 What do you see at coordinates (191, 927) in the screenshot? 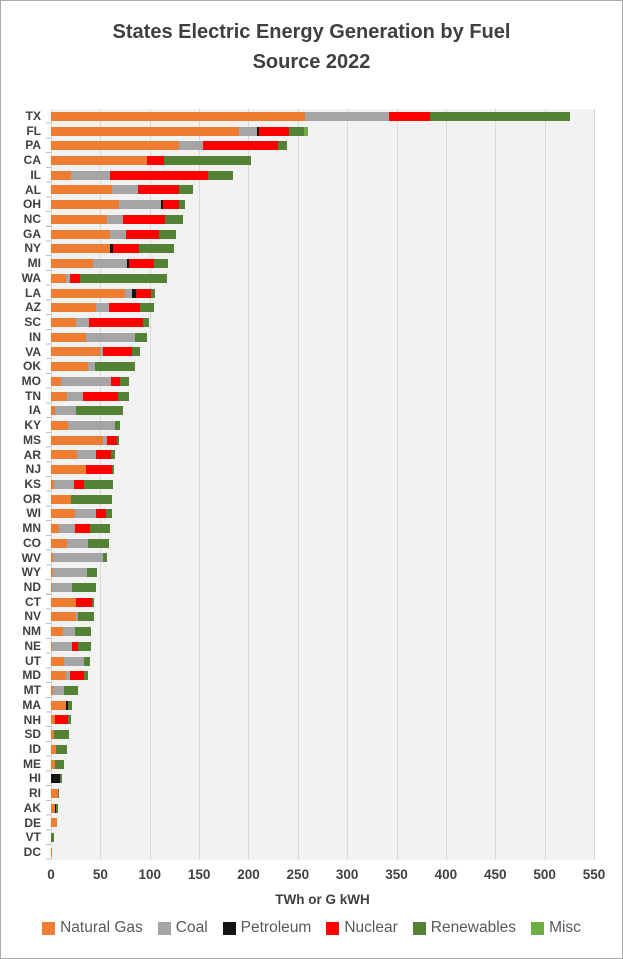
I see `legend-label-coal: Coal` at bounding box center [191, 927].